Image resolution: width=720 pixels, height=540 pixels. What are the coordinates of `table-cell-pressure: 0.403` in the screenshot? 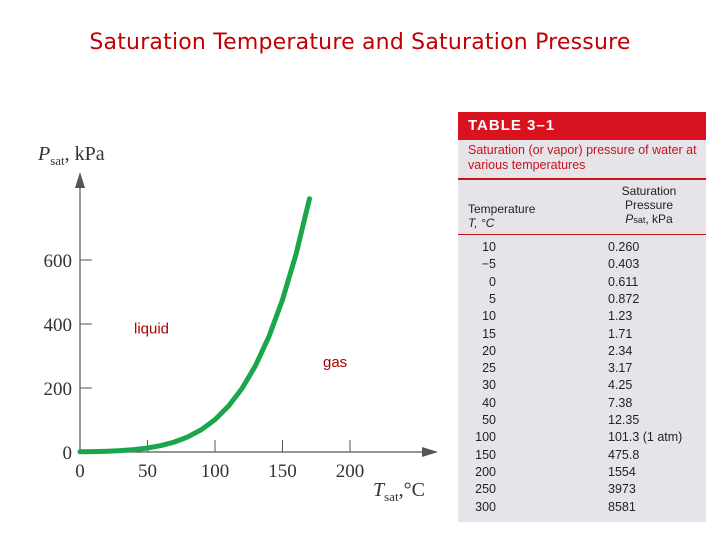 It's located at (624, 264).